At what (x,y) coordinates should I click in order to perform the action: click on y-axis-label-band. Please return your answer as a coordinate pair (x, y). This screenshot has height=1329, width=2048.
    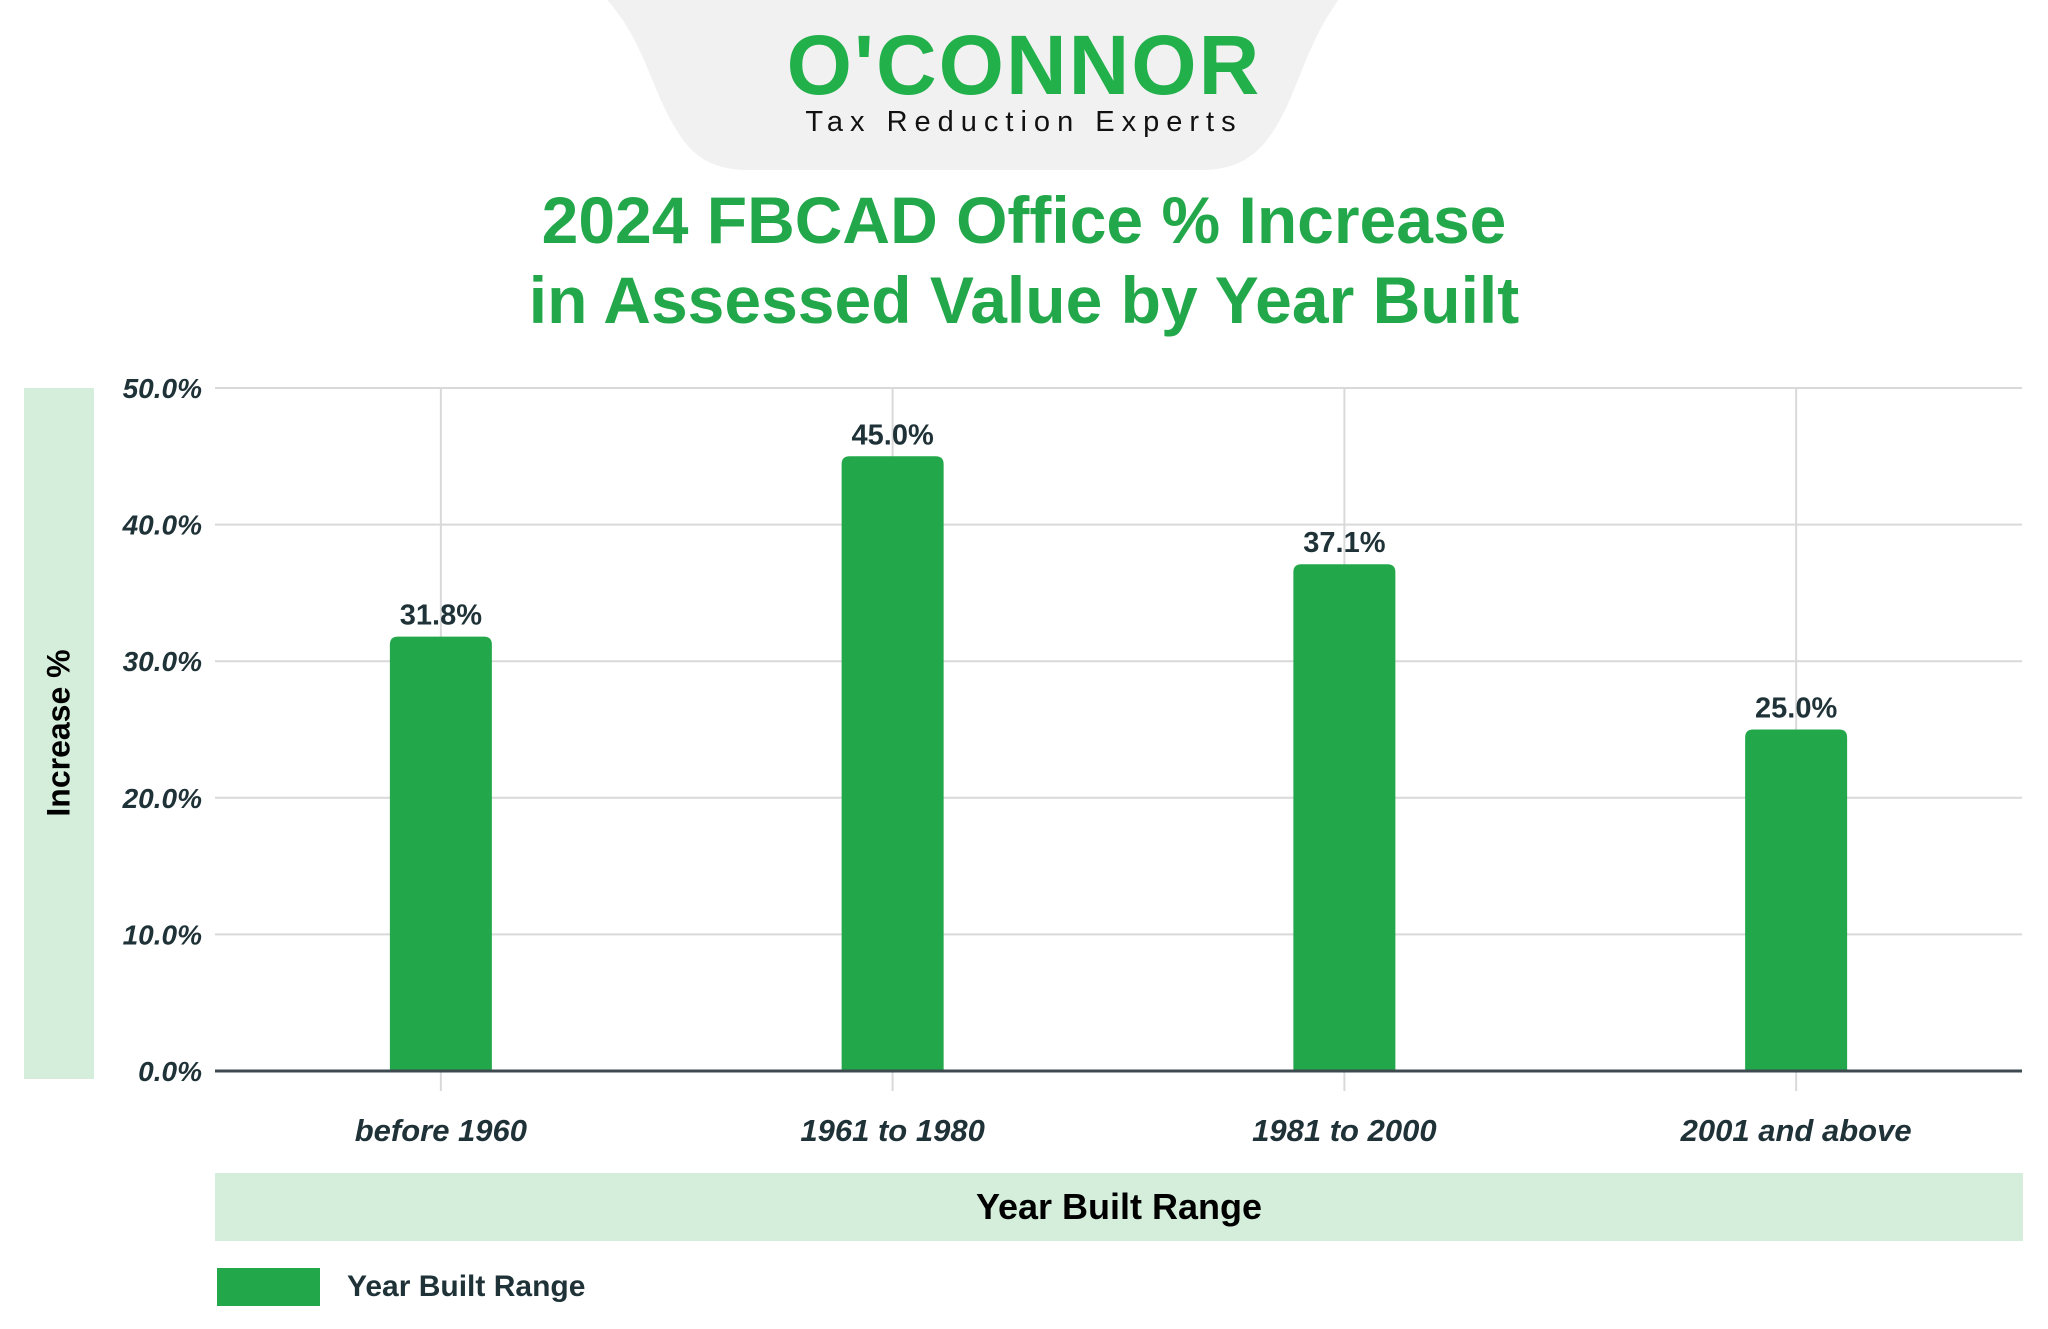
    Looking at the image, I should click on (59, 733).